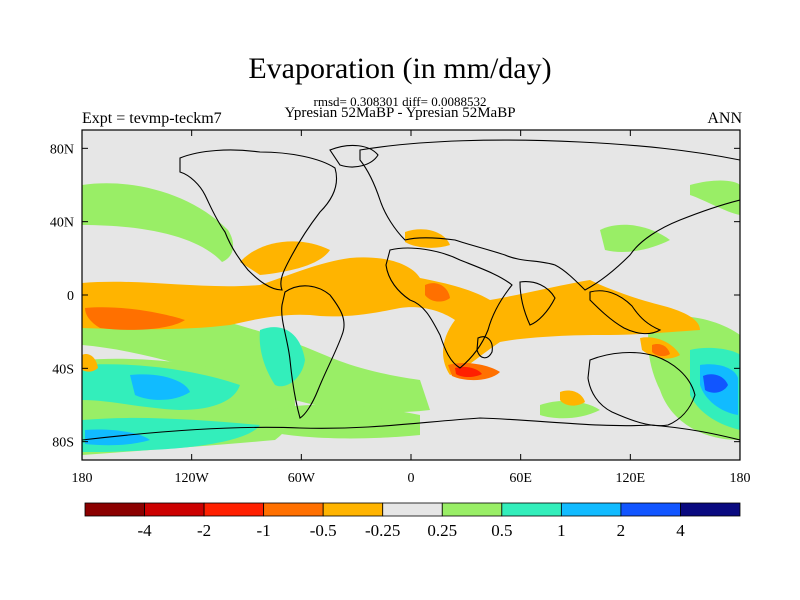 This screenshot has width=800, height=600. I want to click on stats-line: rmsd= 0.308301 diff= 0.0088532, so click(400, 101).